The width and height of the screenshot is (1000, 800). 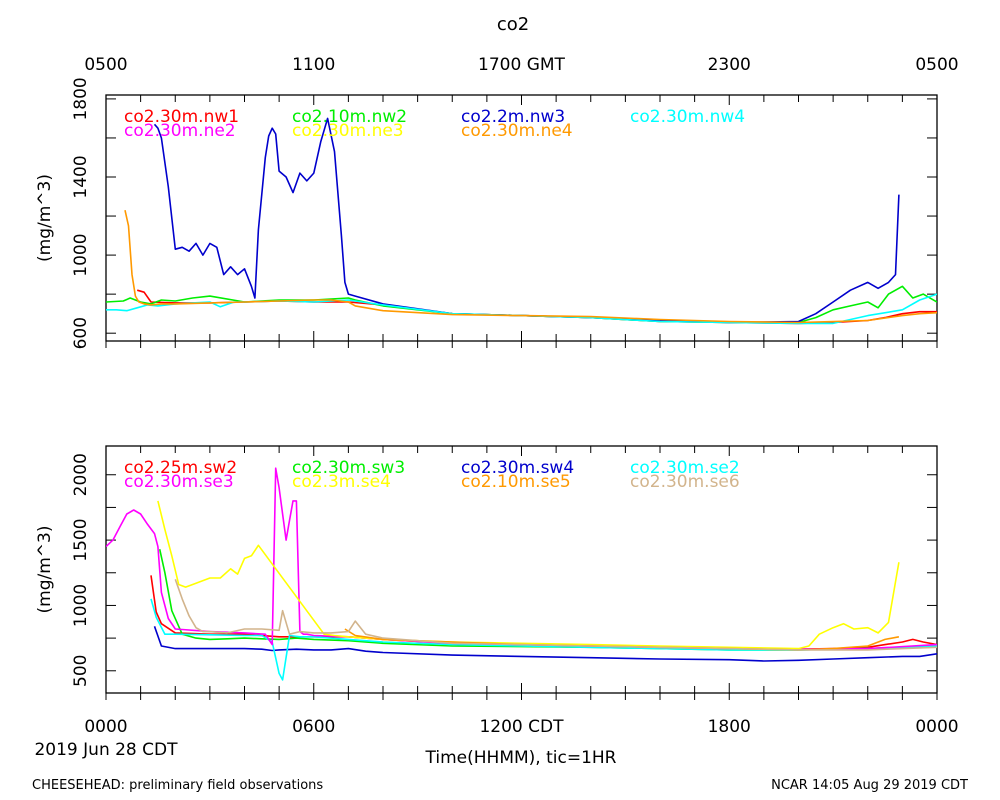 I want to click on legend-entry-co2-30m-ne2: co2.30m.ne2, so click(x=180, y=131).